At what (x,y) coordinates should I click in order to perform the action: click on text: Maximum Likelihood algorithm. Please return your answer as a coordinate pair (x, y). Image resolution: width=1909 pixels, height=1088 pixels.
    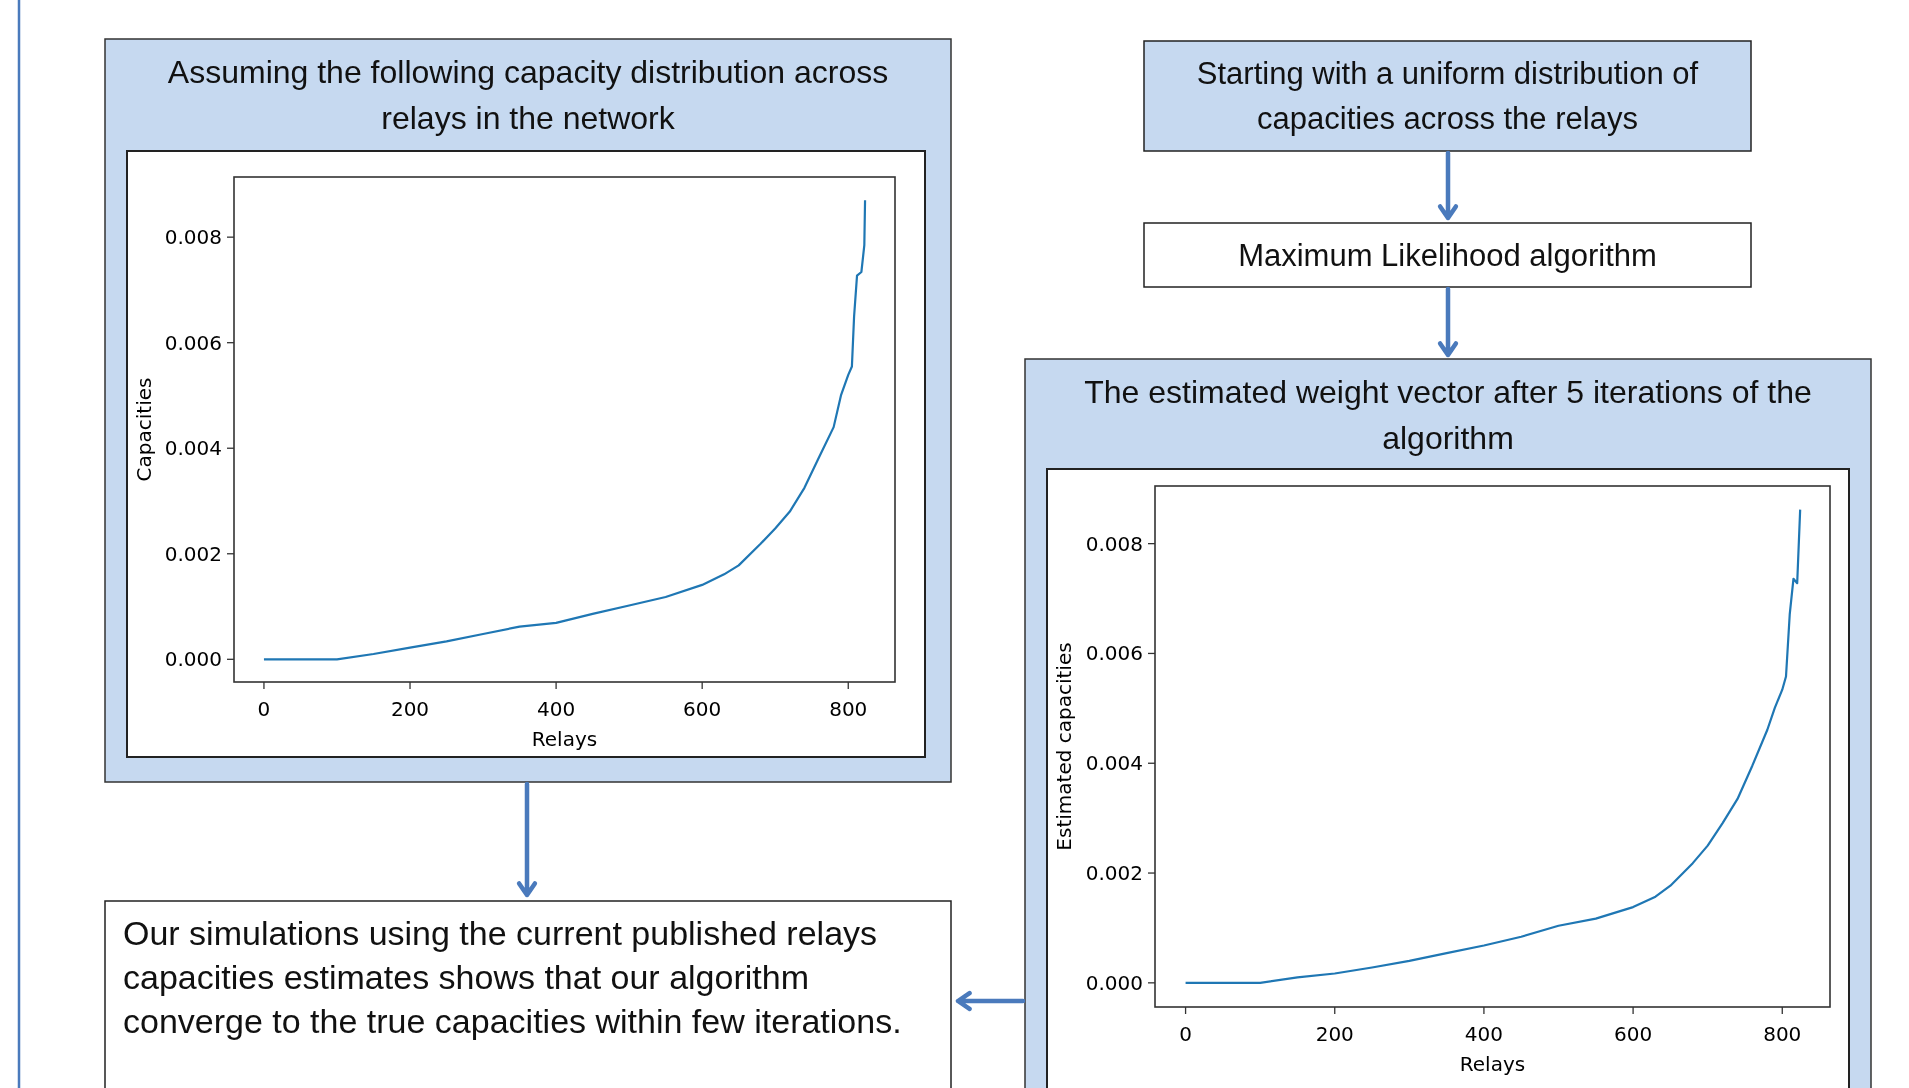
    Looking at the image, I should click on (1447, 255).